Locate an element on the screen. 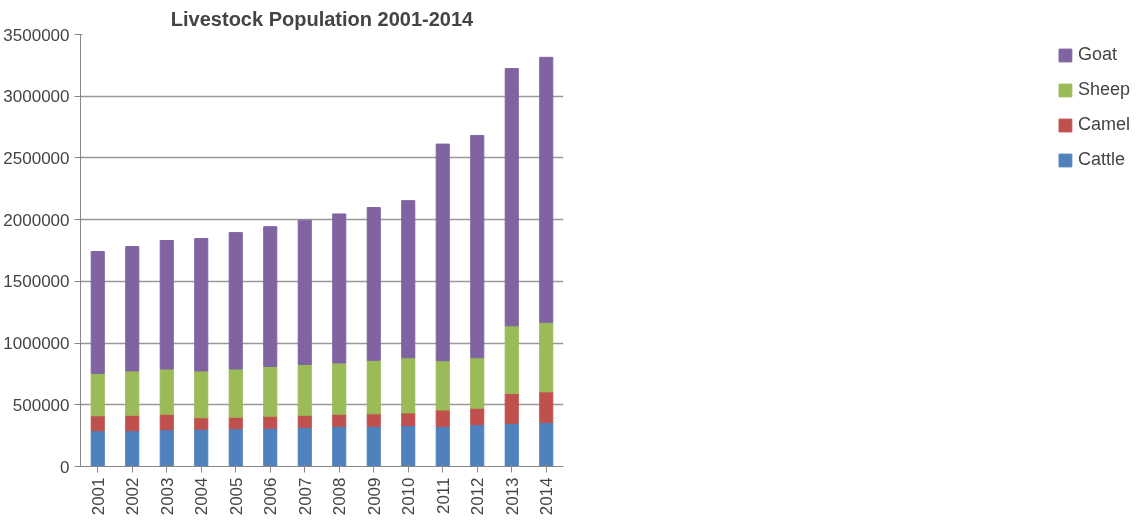 The width and height of the screenshot is (1145, 522). x-tick-label: 2013 is located at coordinates (512, 496).